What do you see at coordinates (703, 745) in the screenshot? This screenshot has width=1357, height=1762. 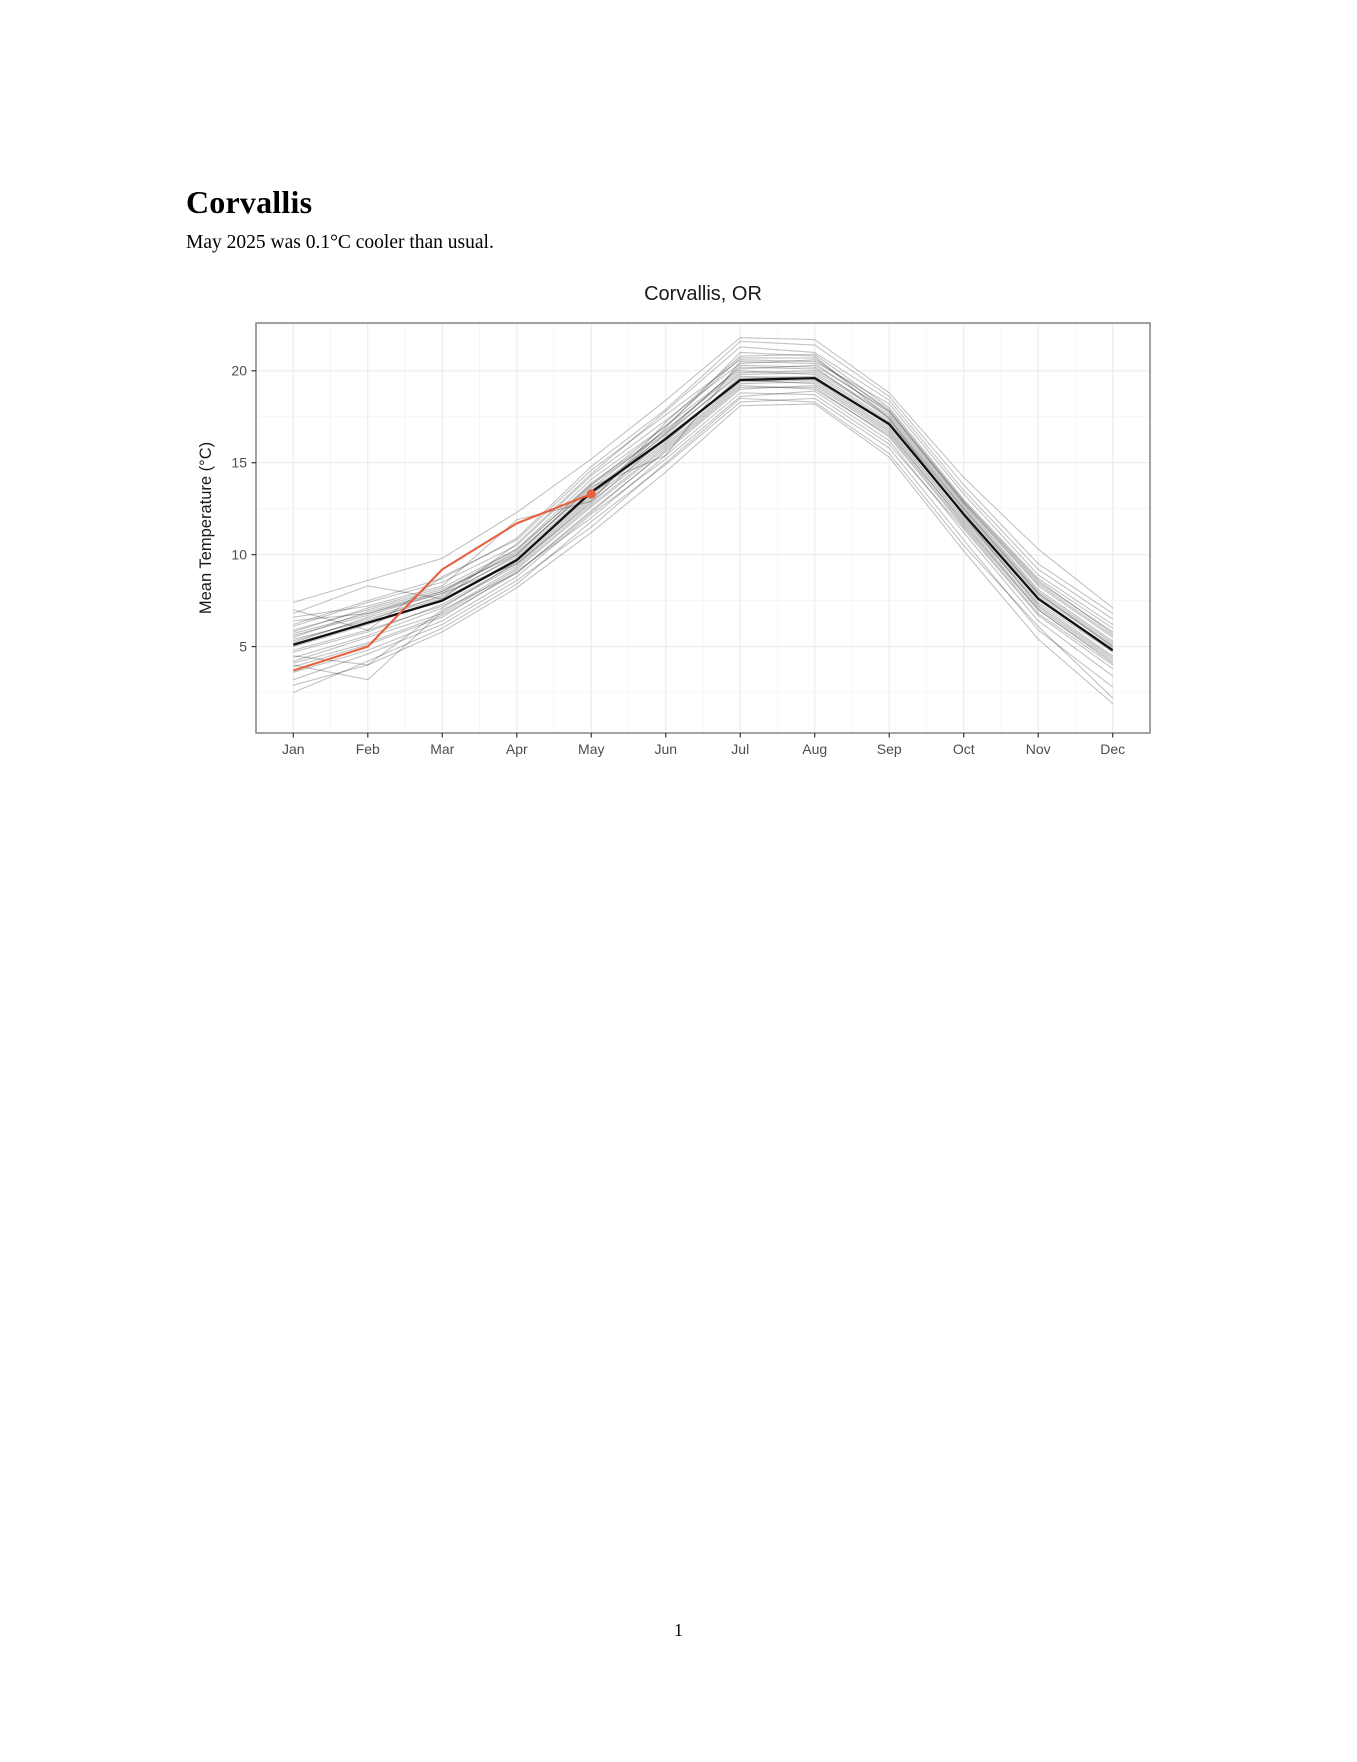 I see `x-axis: Jan Feb Mar Apr May Jun Jul Aug Sep Oct Nov Dec` at bounding box center [703, 745].